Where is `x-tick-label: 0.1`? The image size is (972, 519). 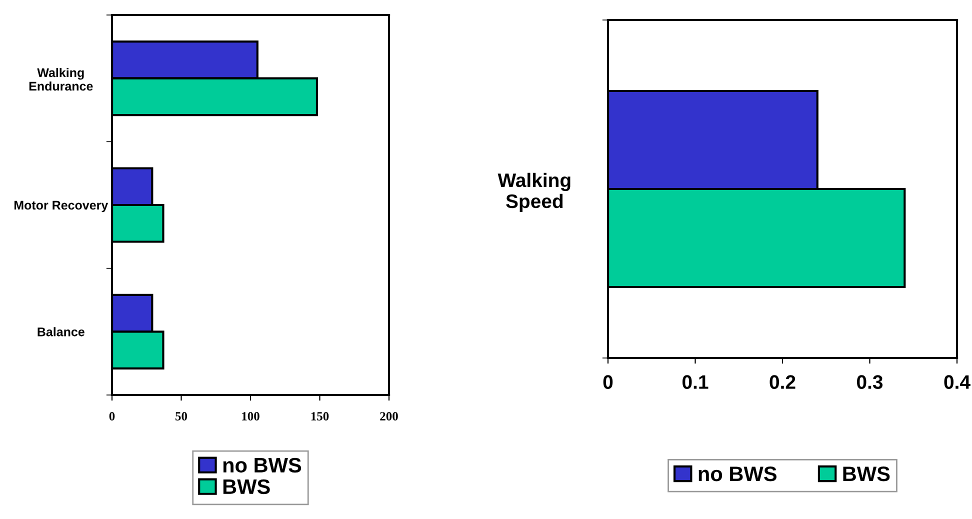 x-tick-label: 0.1 is located at coordinates (695, 382).